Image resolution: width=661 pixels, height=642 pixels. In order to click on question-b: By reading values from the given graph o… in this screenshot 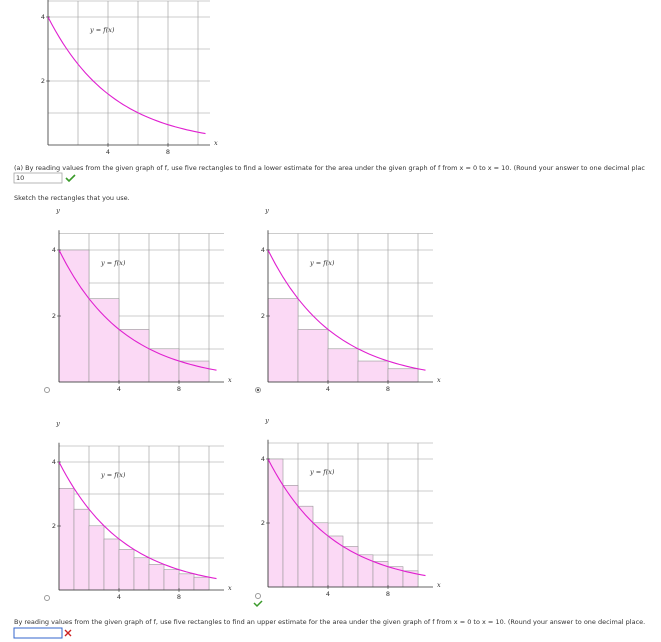, I will do `click(329, 622)`.